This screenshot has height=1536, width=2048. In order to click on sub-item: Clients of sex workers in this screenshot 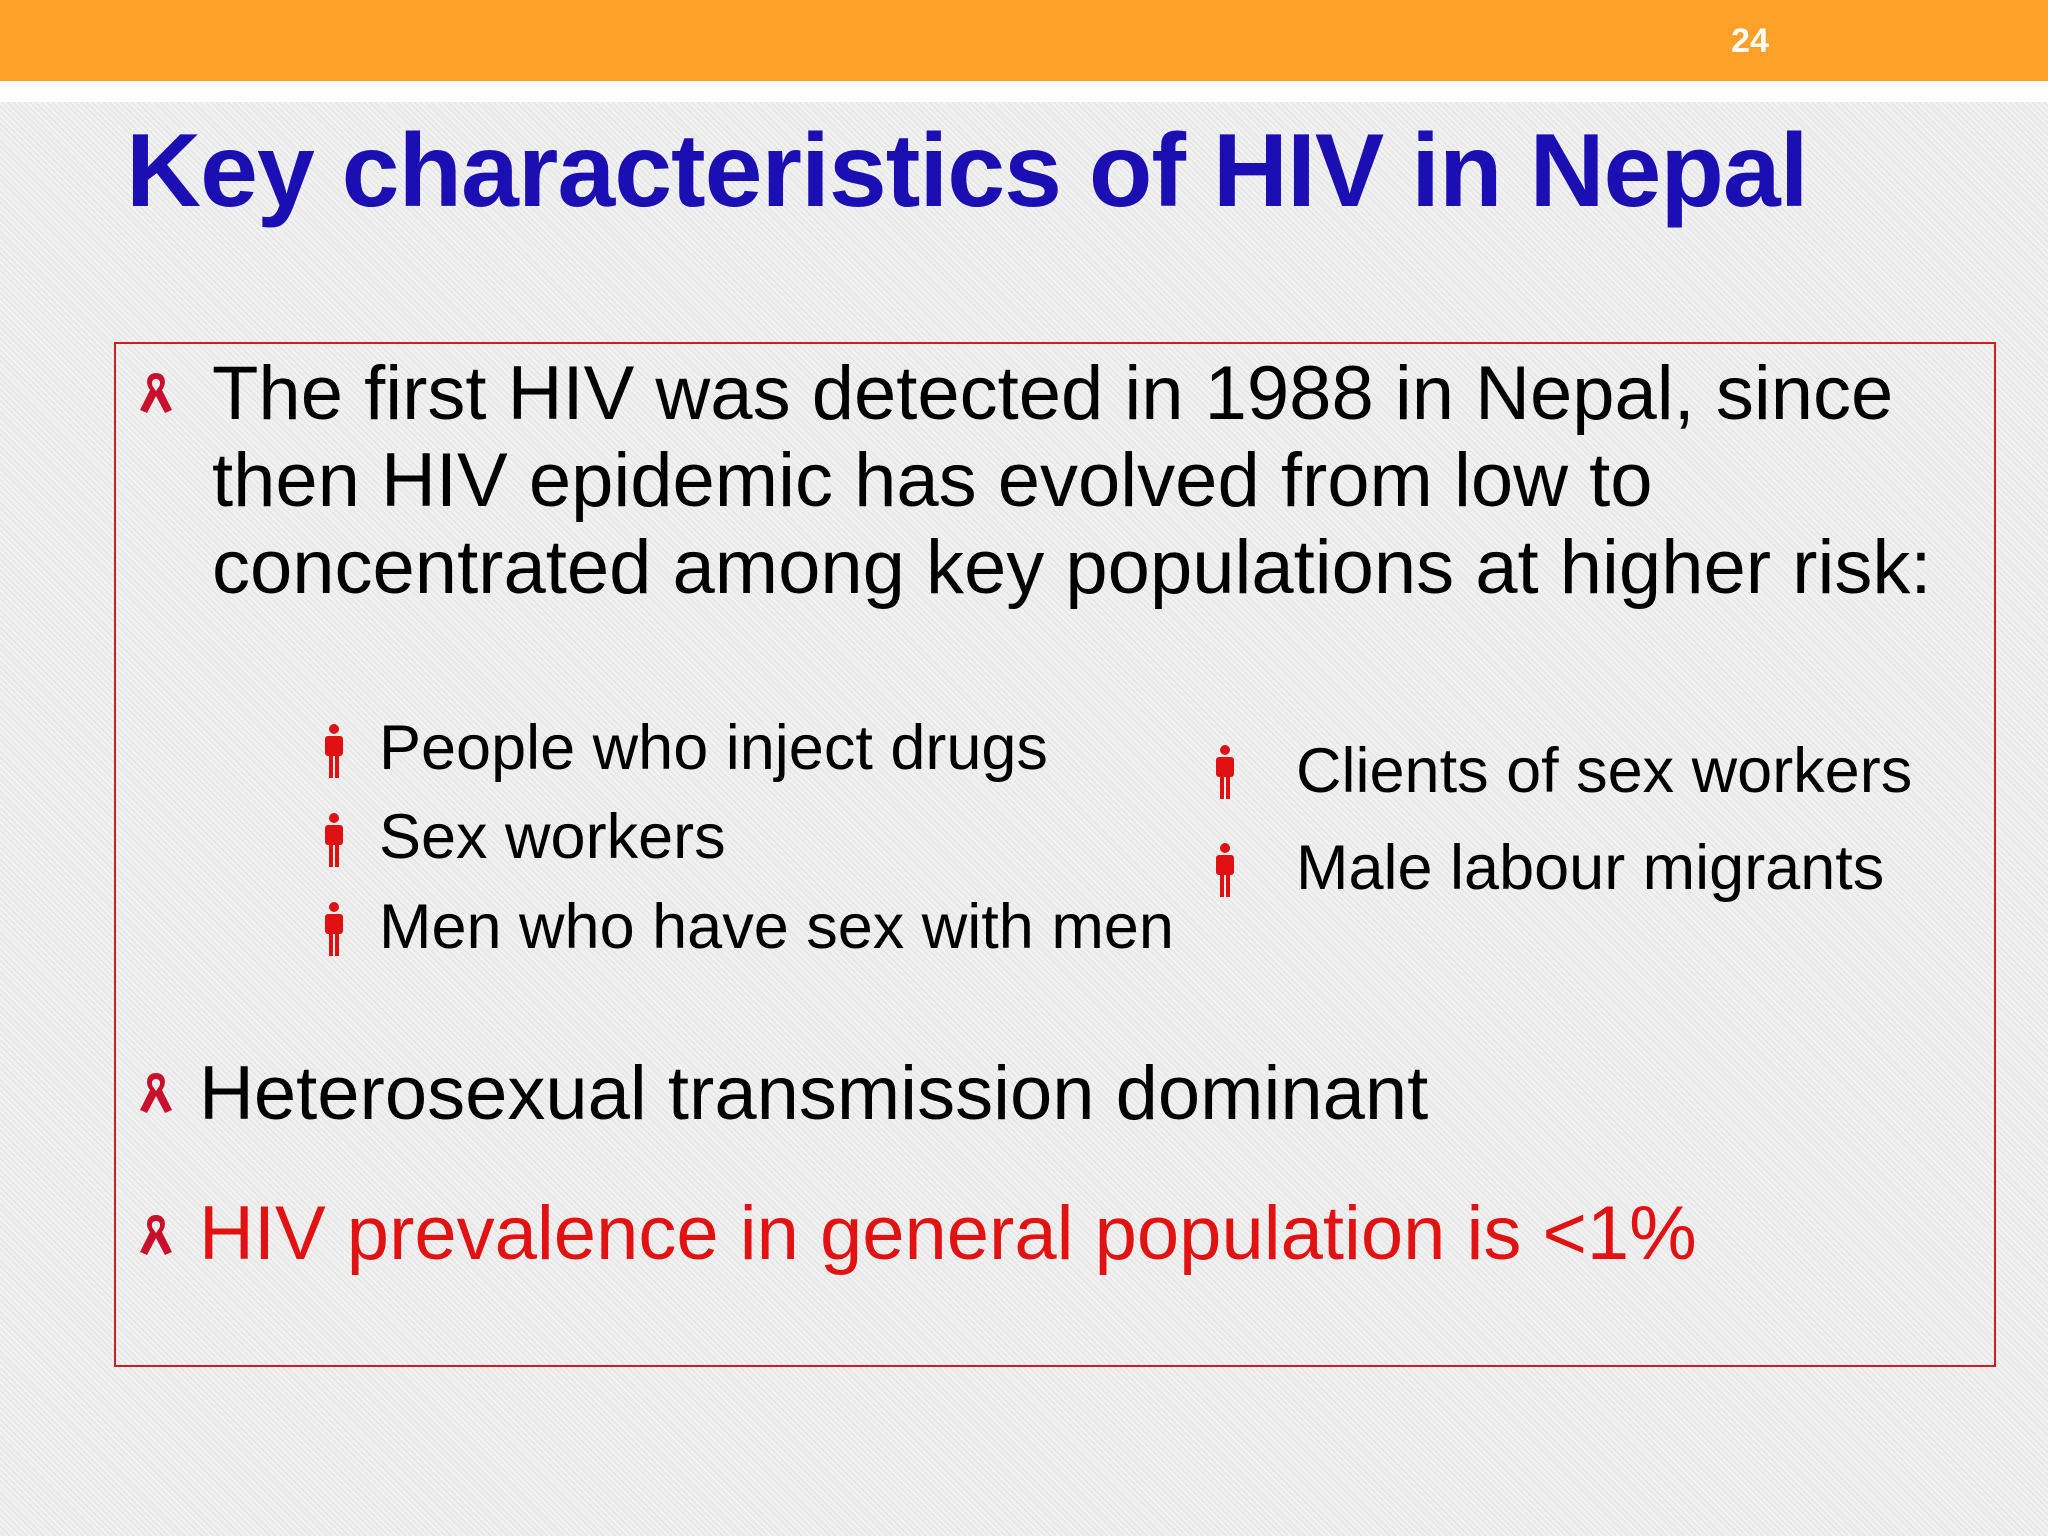, I will do `click(1604, 771)`.